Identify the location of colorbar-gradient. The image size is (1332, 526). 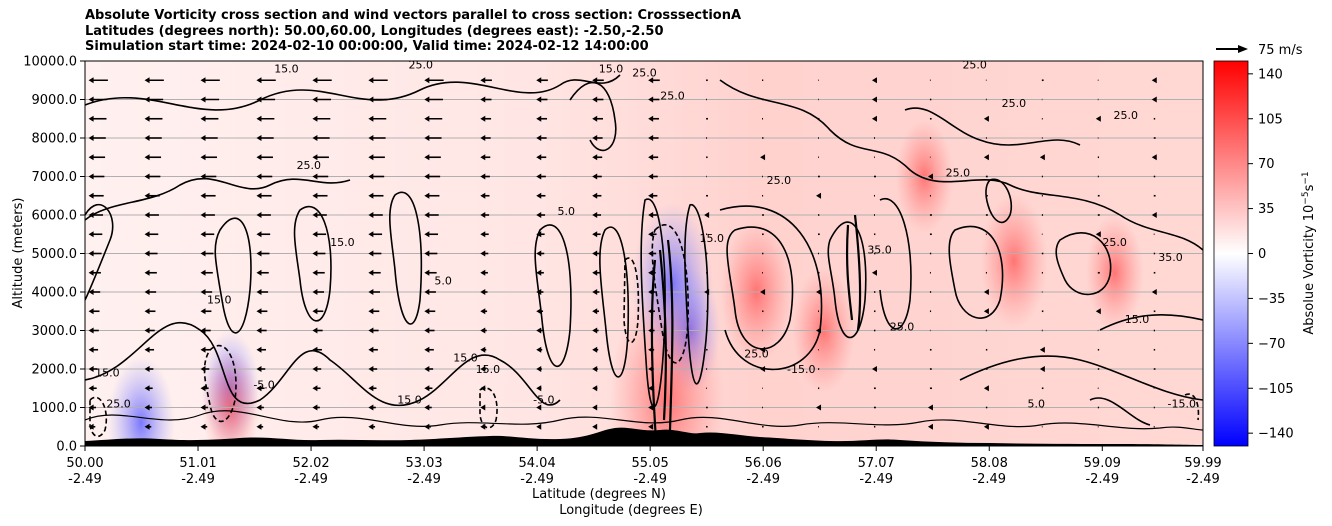
(1231, 253).